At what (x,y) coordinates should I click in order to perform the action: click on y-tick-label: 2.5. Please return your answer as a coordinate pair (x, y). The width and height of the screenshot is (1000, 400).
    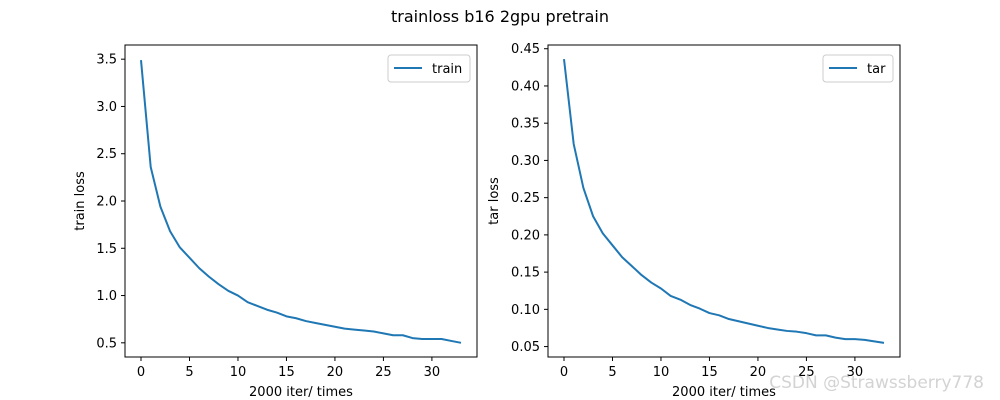
    Looking at the image, I should click on (106, 154).